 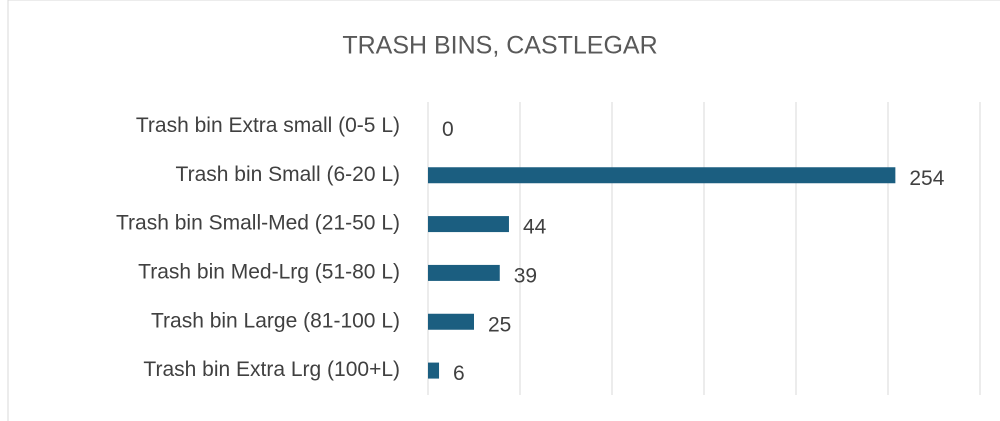 I want to click on data-label: 25, so click(x=499, y=324).